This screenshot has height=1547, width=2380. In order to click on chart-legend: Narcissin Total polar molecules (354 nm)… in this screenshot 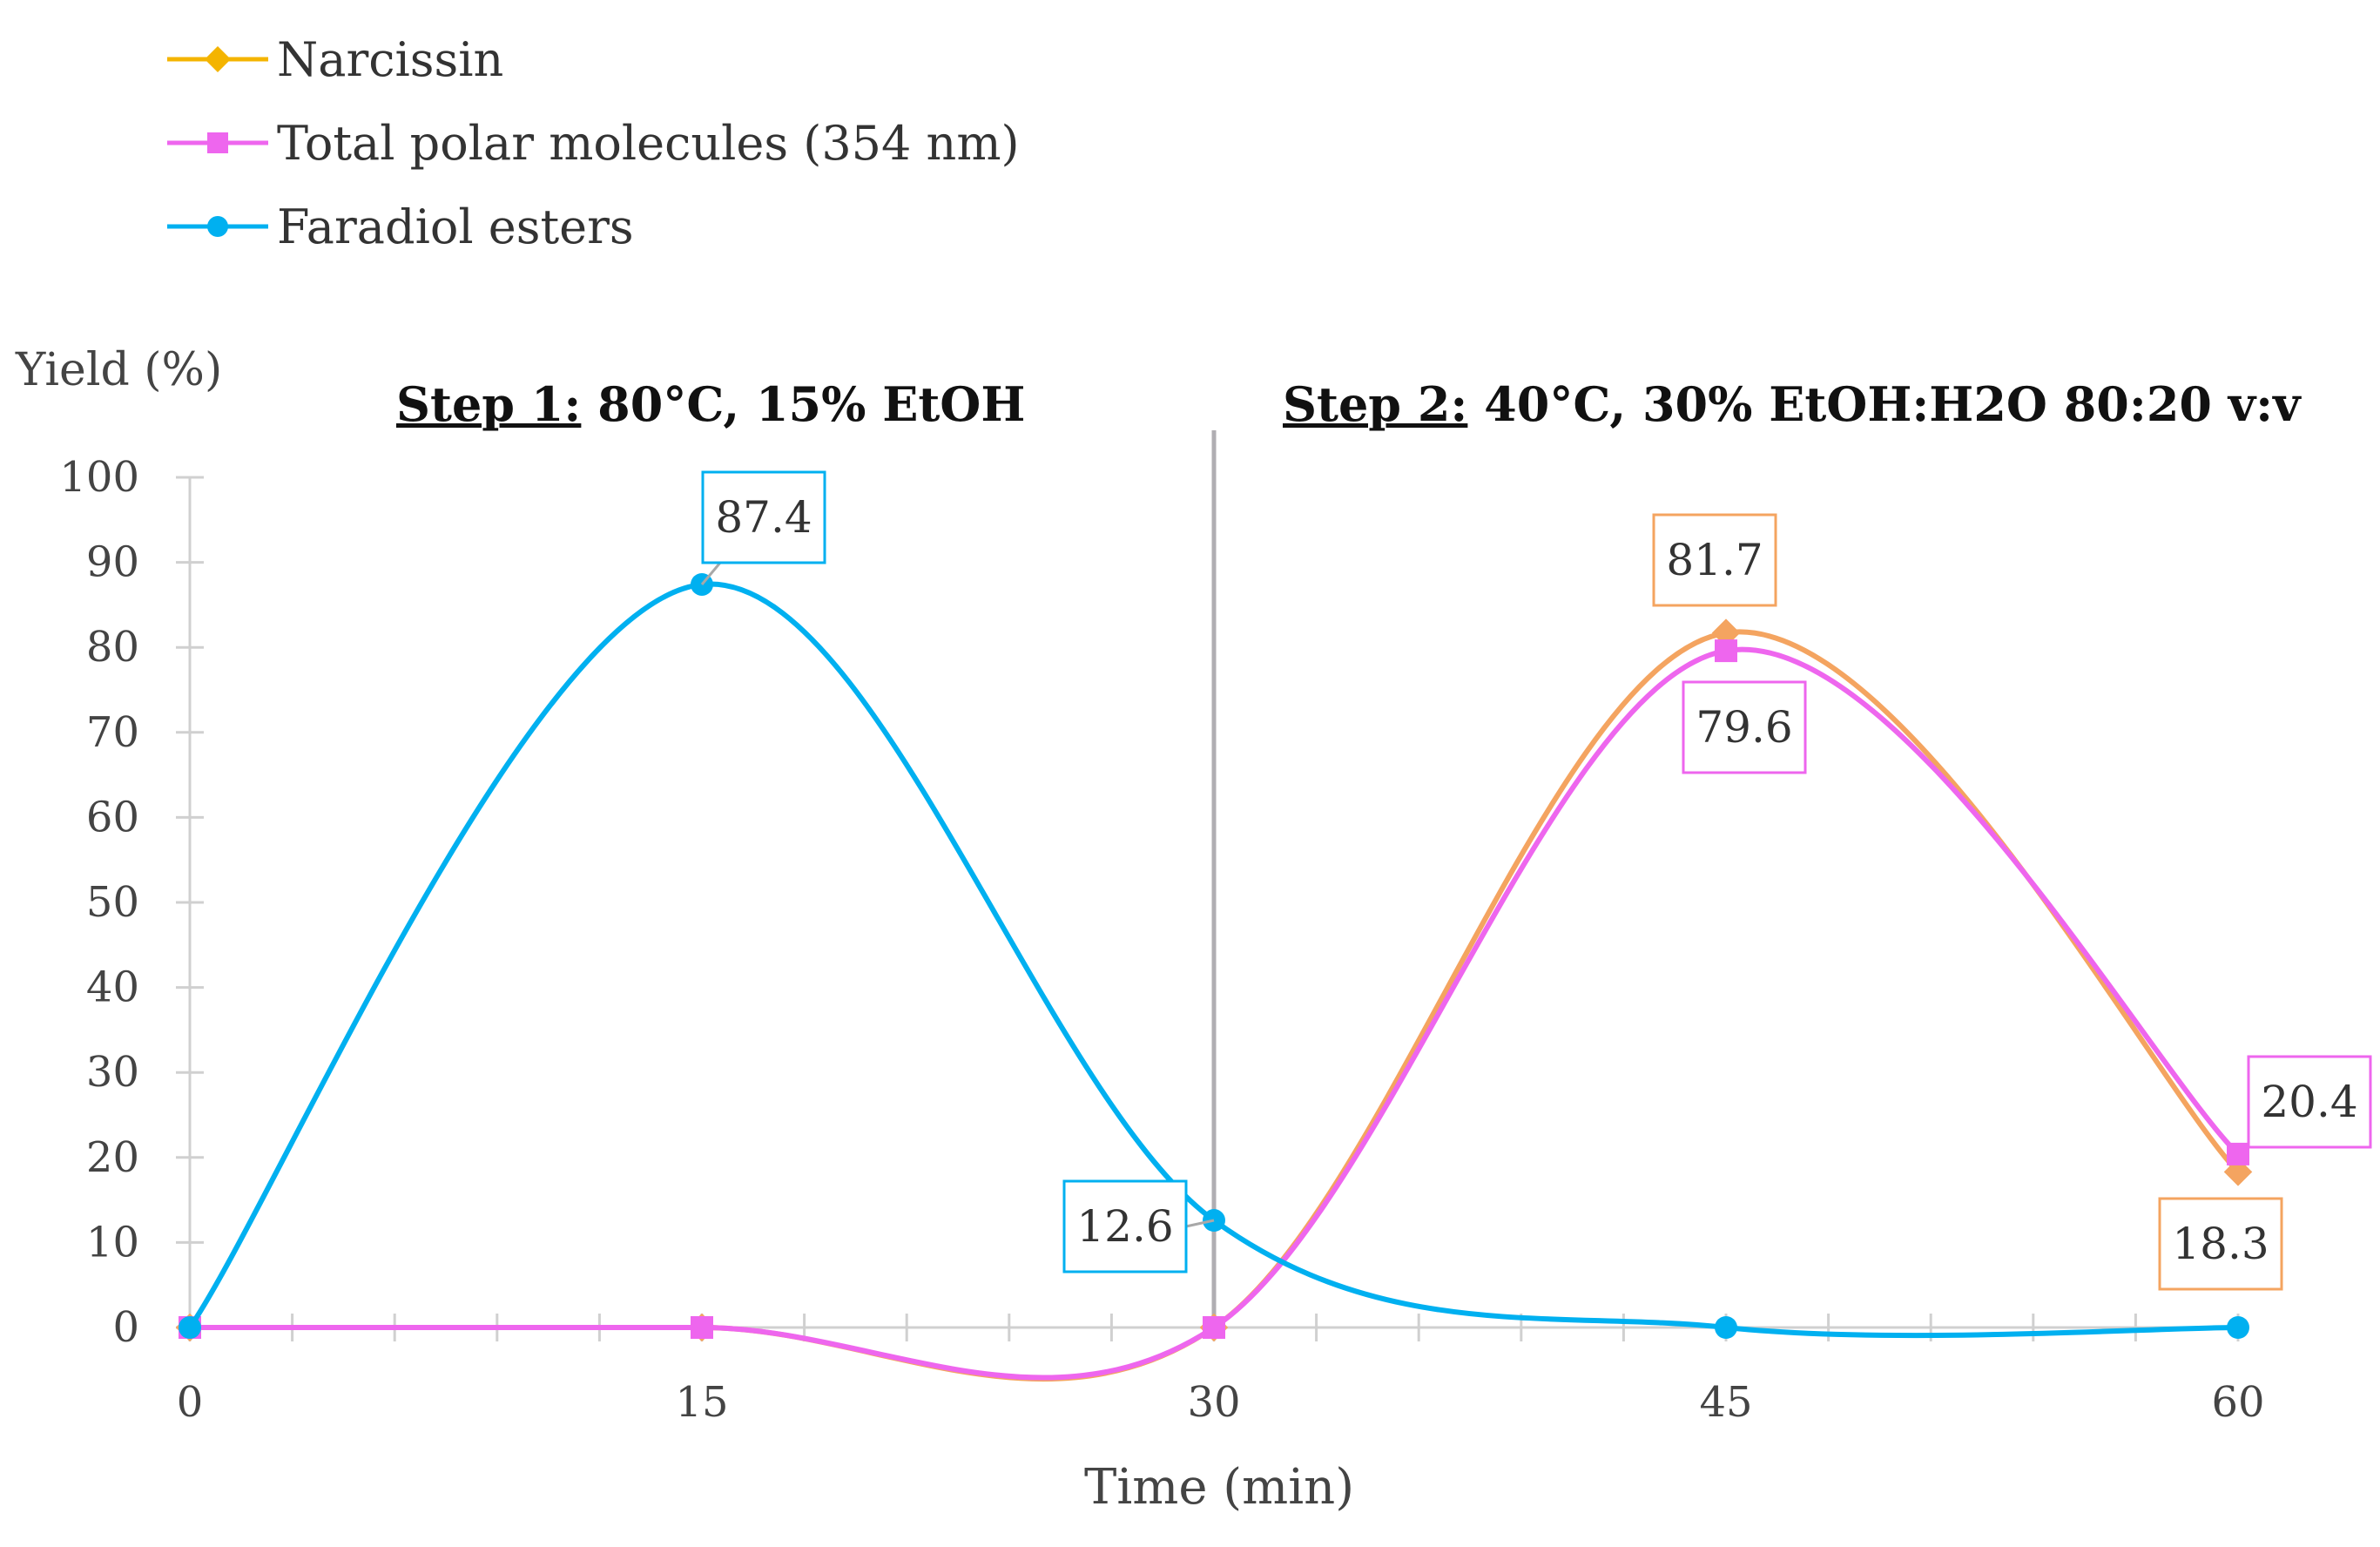, I will do `click(592, 142)`.